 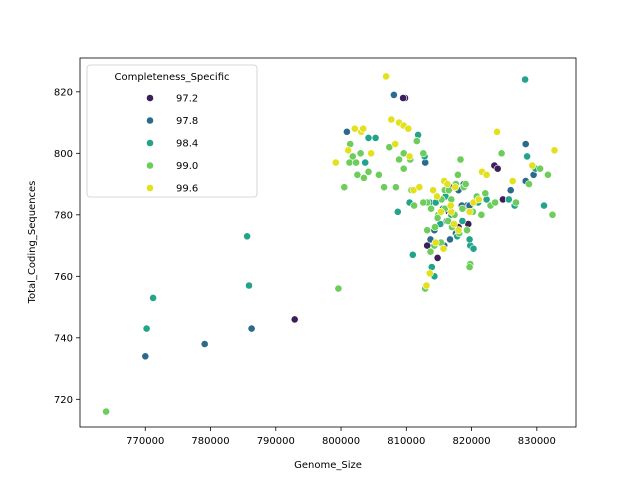 I want to click on x-tick-label: 780000, so click(x=210, y=441).